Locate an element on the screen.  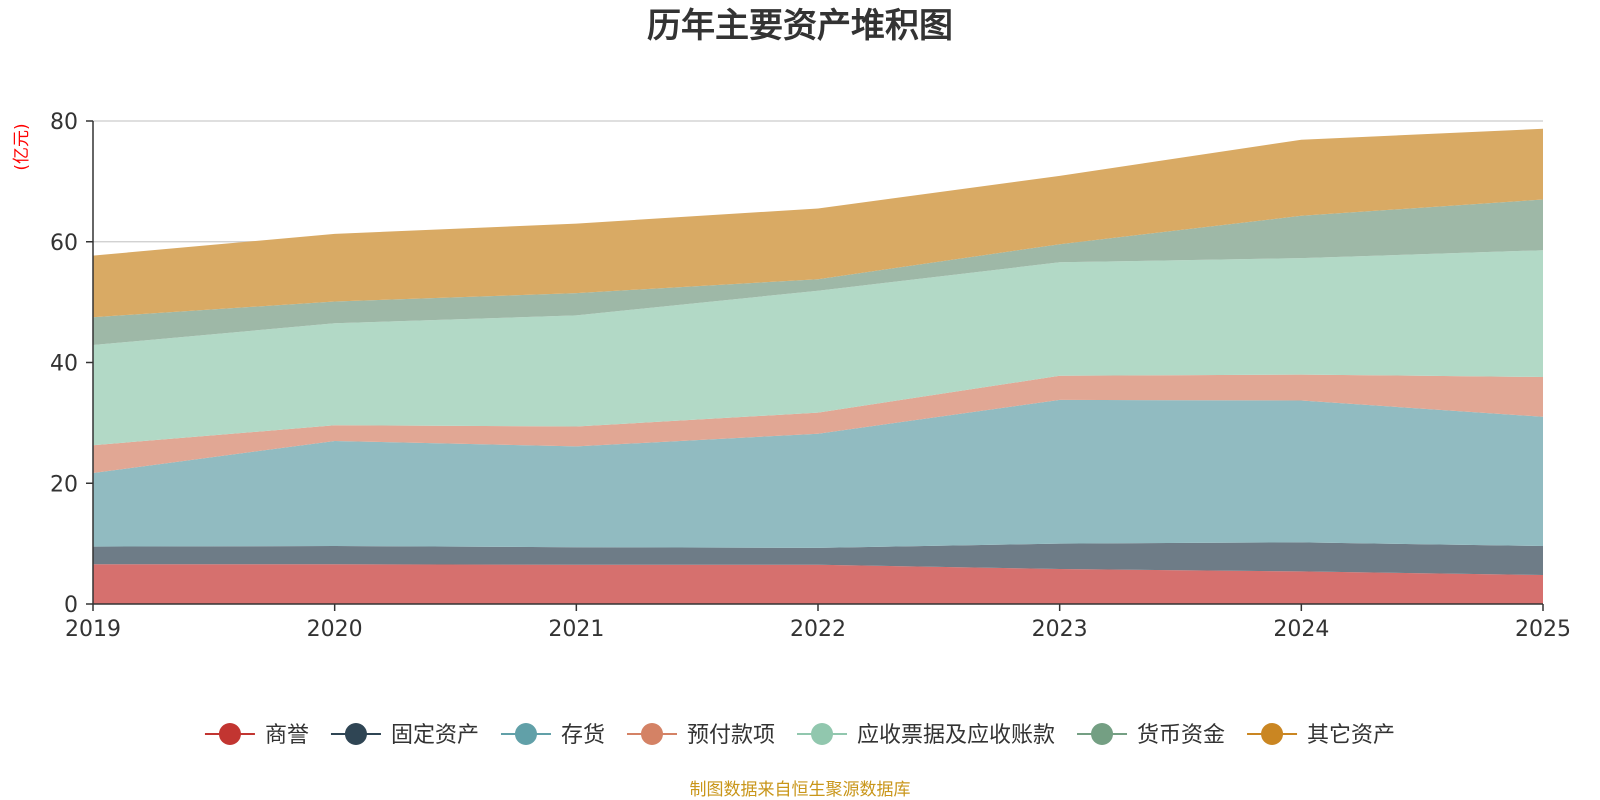
x-tick-label-2020: 2020 is located at coordinates (335, 629).